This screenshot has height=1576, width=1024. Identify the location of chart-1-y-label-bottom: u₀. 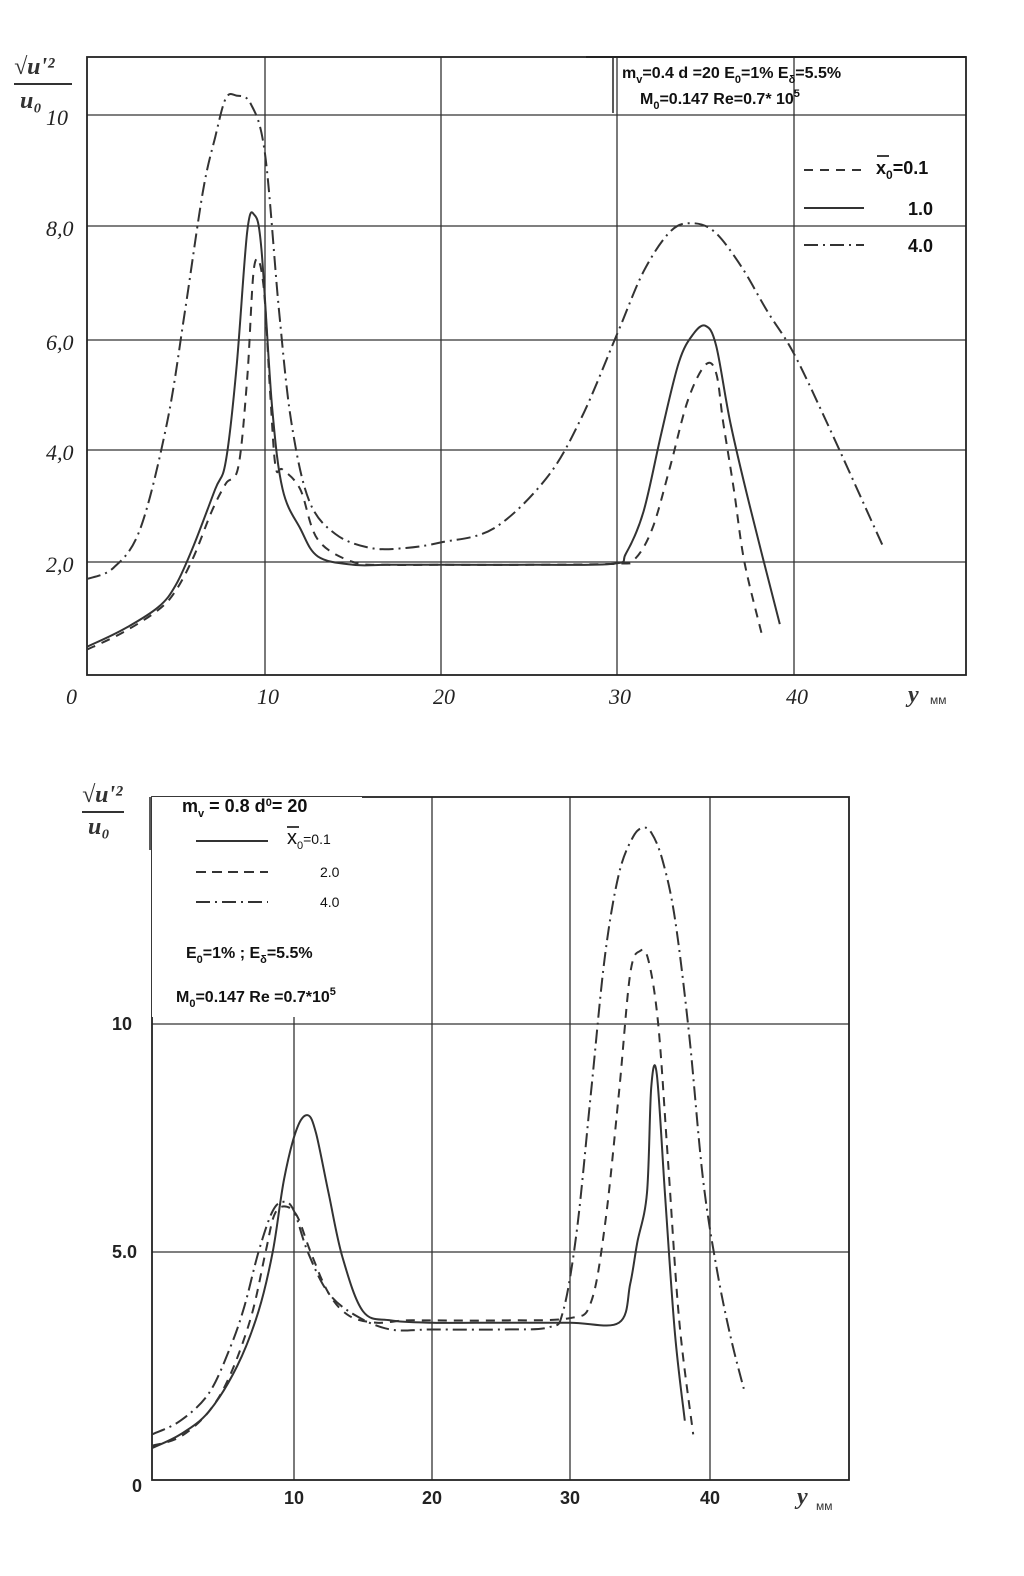
(31, 101).